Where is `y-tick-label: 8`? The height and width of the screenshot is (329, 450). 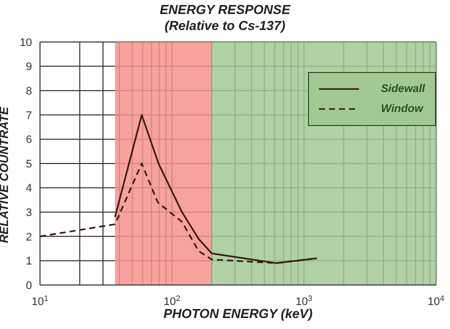 y-tick-label: 8 is located at coordinates (29, 92).